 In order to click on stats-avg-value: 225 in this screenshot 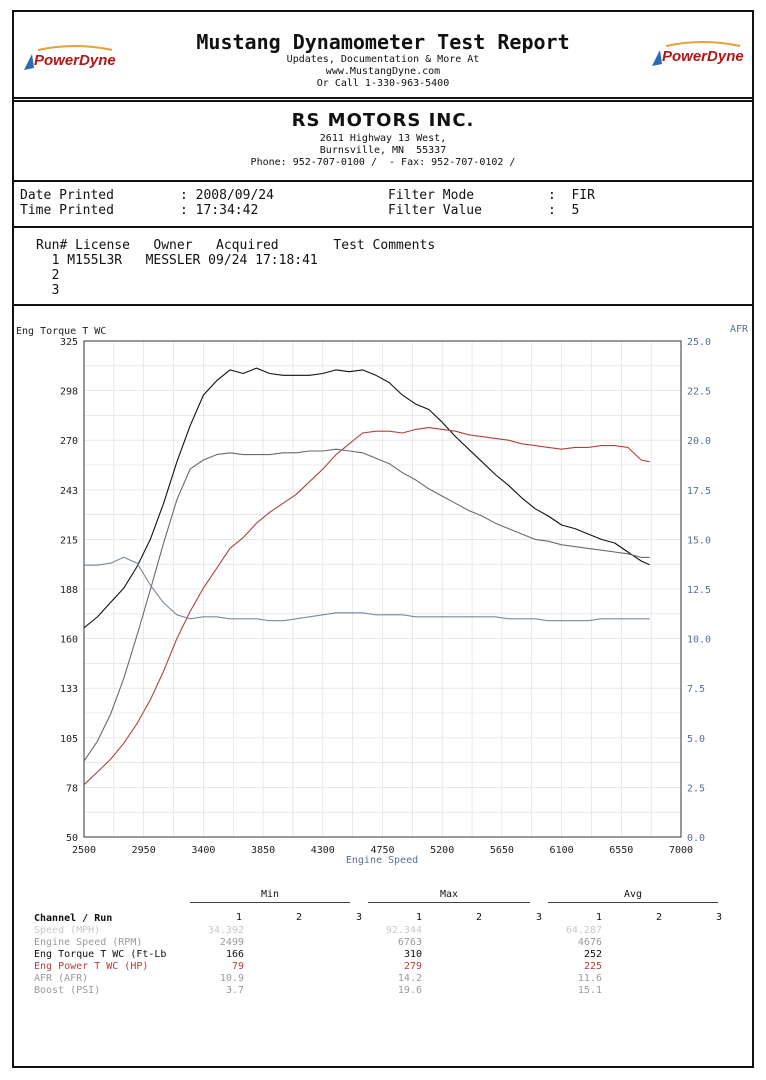, I will do `click(592, 966)`.